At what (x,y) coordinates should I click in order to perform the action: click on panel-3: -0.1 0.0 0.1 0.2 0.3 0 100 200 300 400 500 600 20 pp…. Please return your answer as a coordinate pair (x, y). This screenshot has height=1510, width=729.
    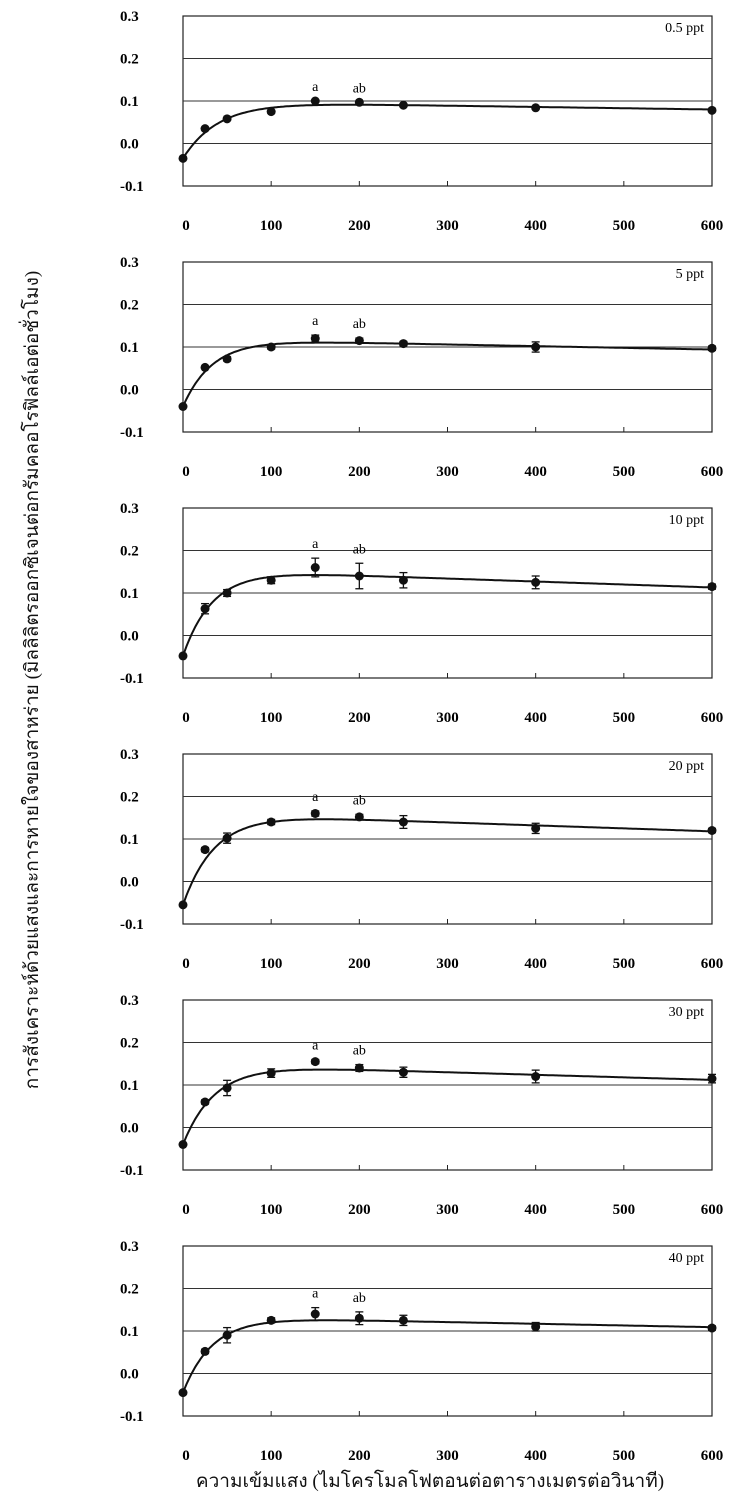
    Looking at the image, I should click on (421, 859).